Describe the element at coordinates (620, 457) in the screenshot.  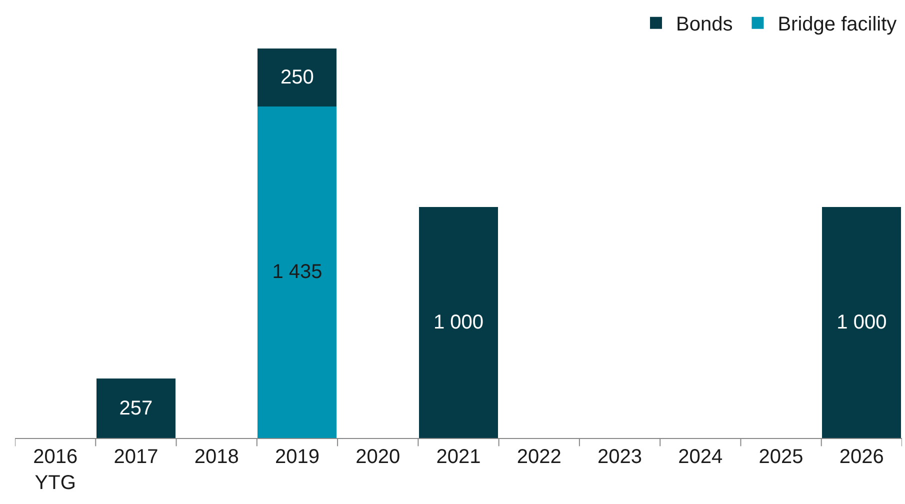
I see `x-tick-label: 2023` at that location.